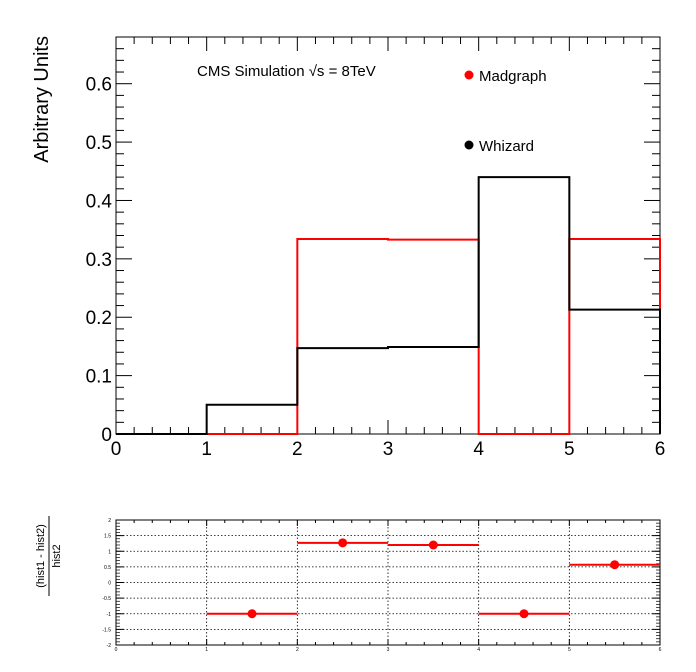  I want to click on ratio-y-tick-label: 0, so click(109, 584).